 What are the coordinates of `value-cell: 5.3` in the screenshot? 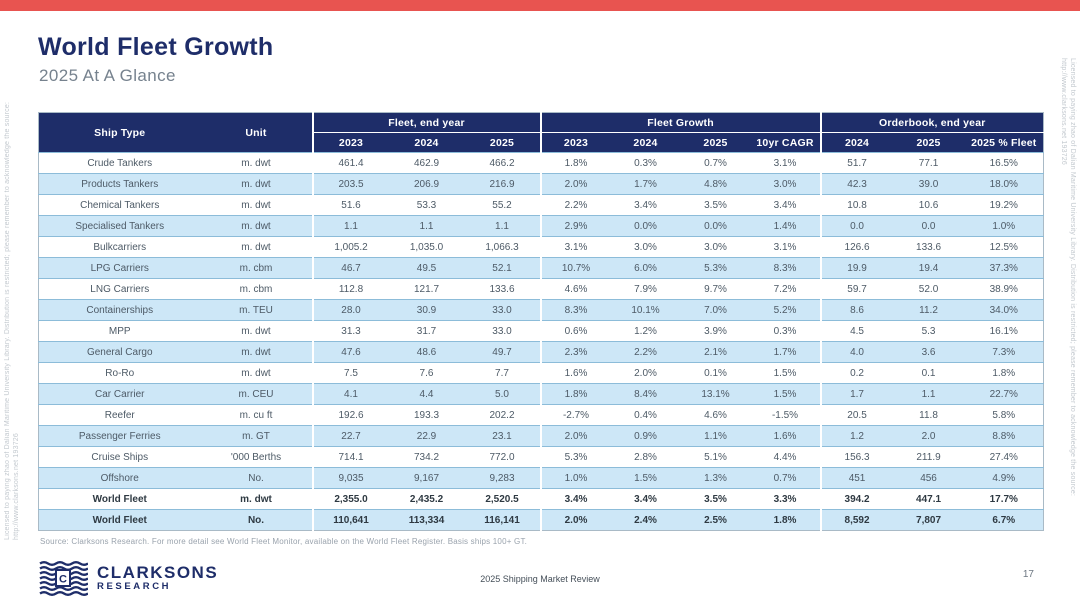 It's located at (928, 331).